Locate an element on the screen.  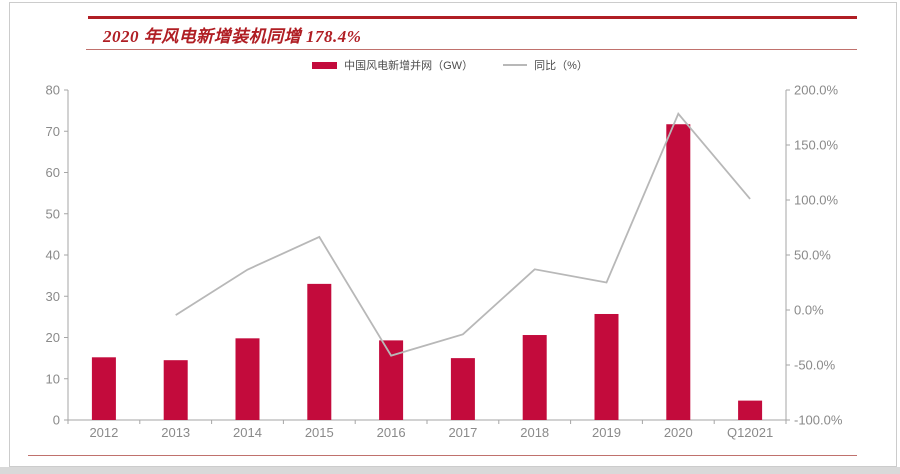
x-axis-category-label: 2013 is located at coordinates (175, 432).